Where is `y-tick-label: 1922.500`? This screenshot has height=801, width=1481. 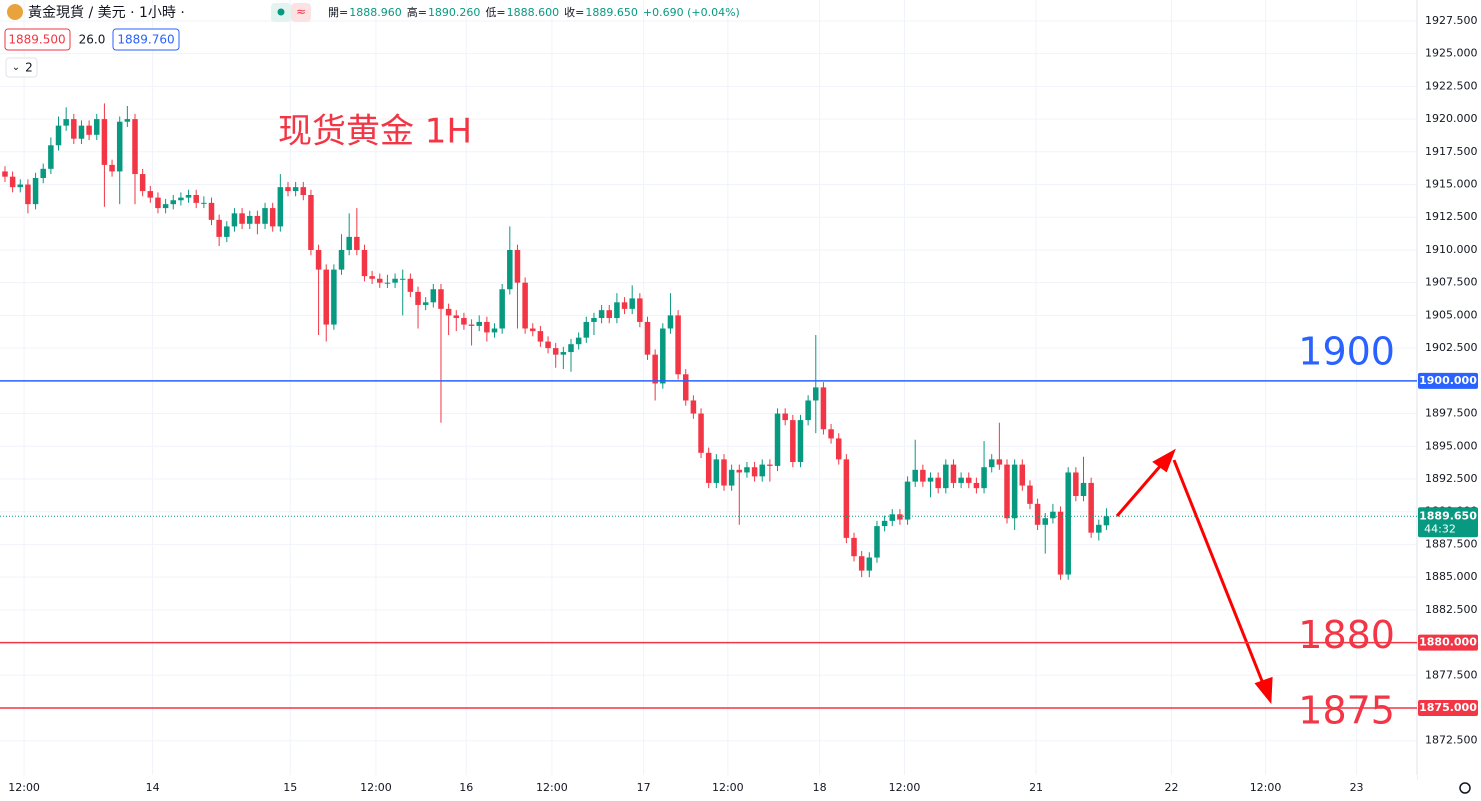 y-tick-label: 1922.500 is located at coordinates (1451, 85).